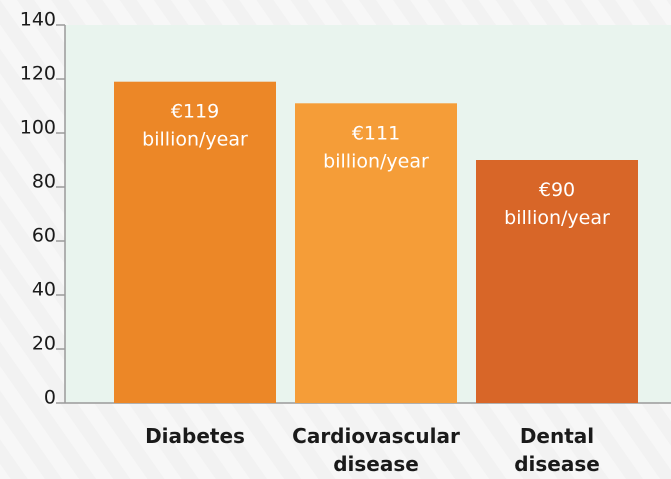 The width and height of the screenshot is (671, 479). Describe the element at coordinates (44, 344) in the screenshot. I see `y-tick-label: 20` at that location.